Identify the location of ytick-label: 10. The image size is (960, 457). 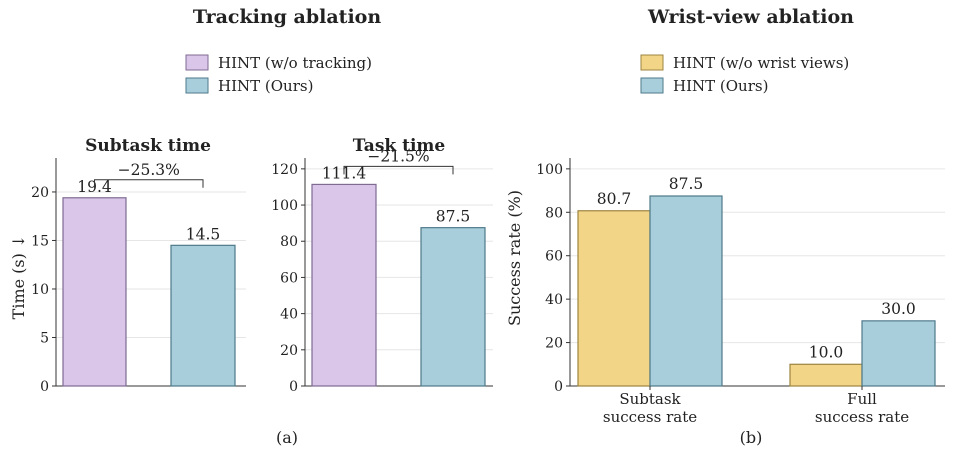
(40, 290).